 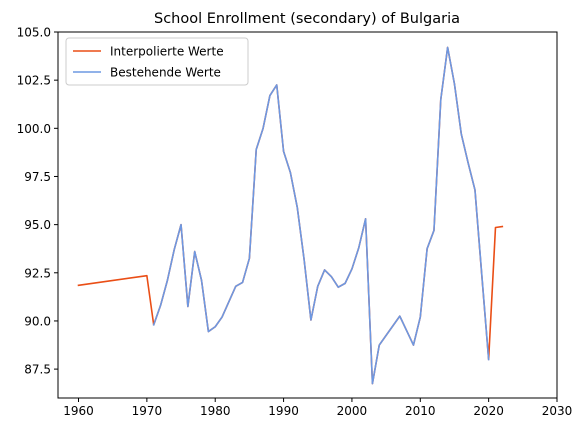 What do you see at coordinates (283, 411) in the screenshot?
I see `x-tick-label-3: 1990` at bounding box center [283, 411].